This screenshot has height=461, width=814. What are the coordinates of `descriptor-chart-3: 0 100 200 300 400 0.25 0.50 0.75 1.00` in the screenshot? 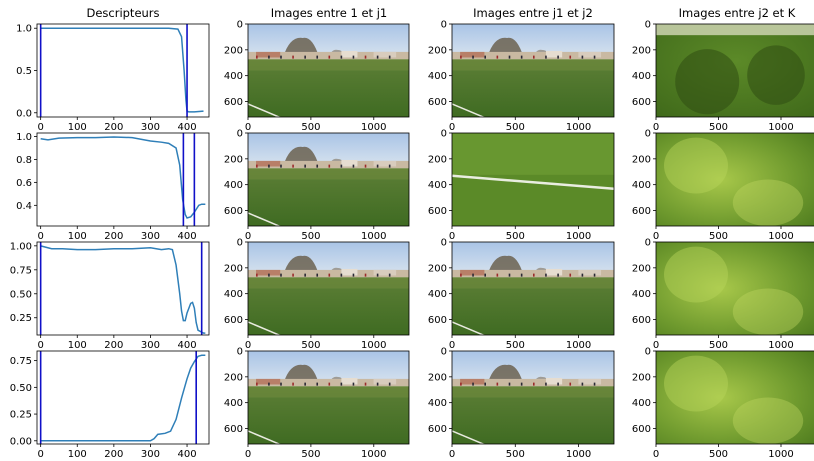 It's located at (110, 296).